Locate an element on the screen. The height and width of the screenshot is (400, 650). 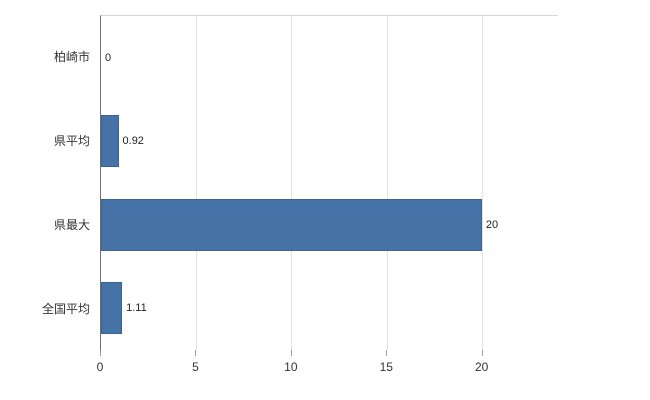
bar-県平均 is located at coordinates (110, 141).